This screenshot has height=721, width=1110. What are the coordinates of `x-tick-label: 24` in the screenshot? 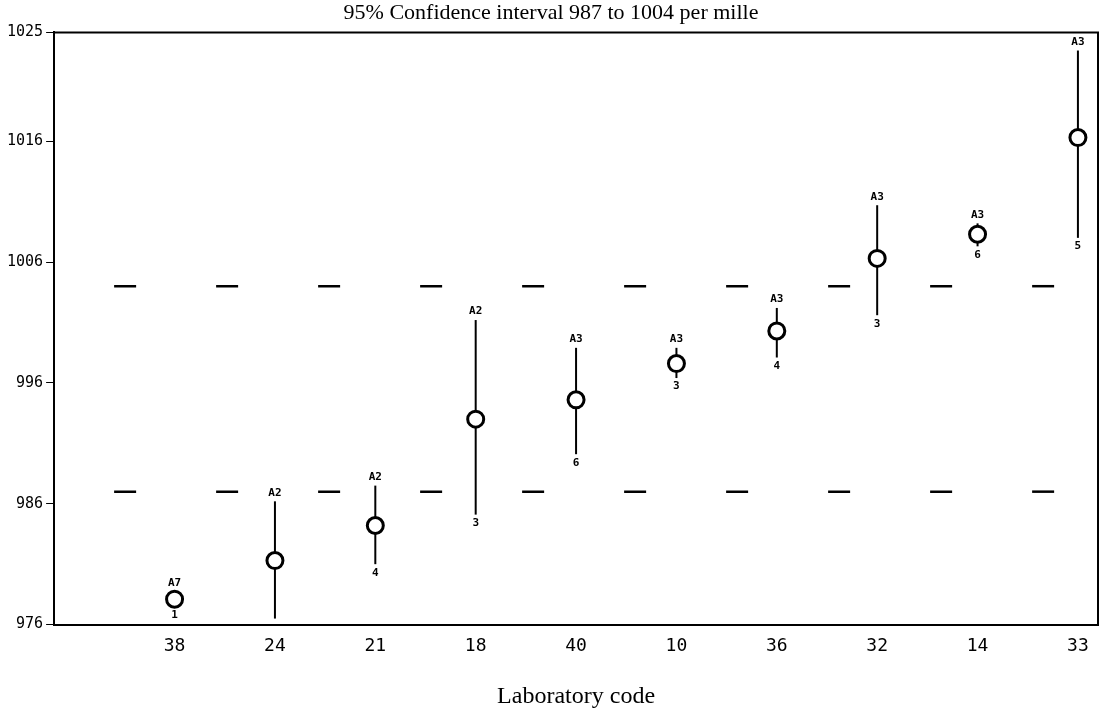 It's located at (275, 645).